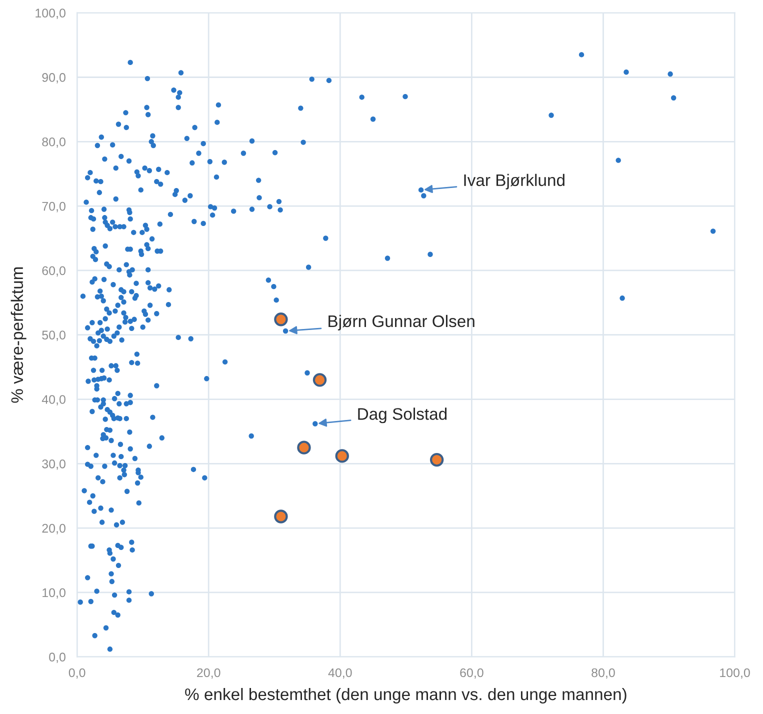  What do you see at coordinates (54, 142) in the screenshot?
I see `y-tick-label: 80,0` at bounding box center [54, 142].